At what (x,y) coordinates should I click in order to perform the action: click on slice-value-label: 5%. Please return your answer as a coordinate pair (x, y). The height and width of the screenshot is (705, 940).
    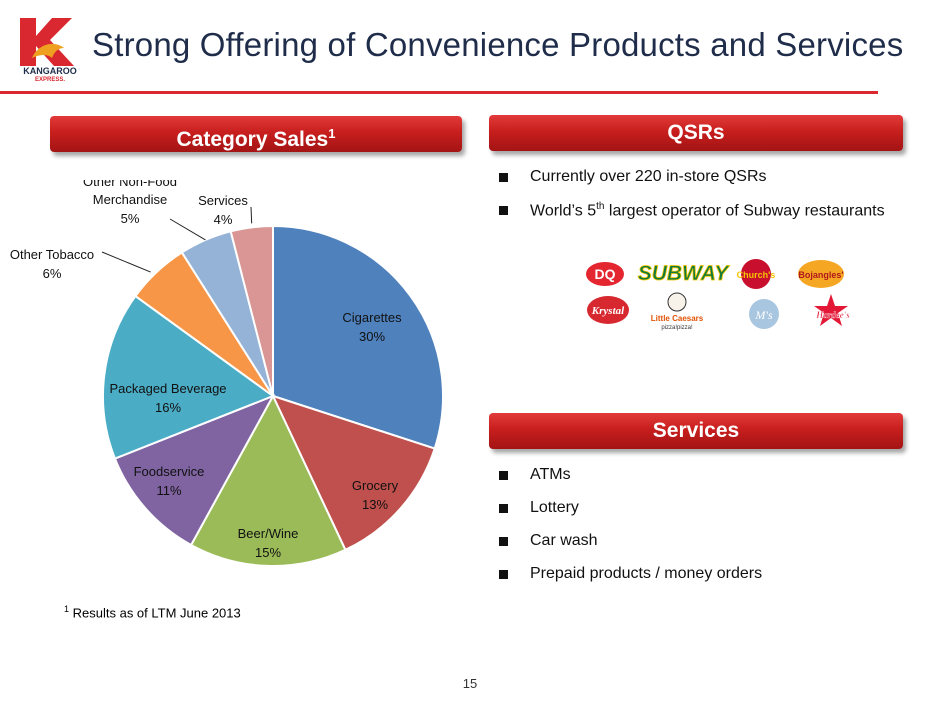
    Looking at the image, I should click on (130, 218).